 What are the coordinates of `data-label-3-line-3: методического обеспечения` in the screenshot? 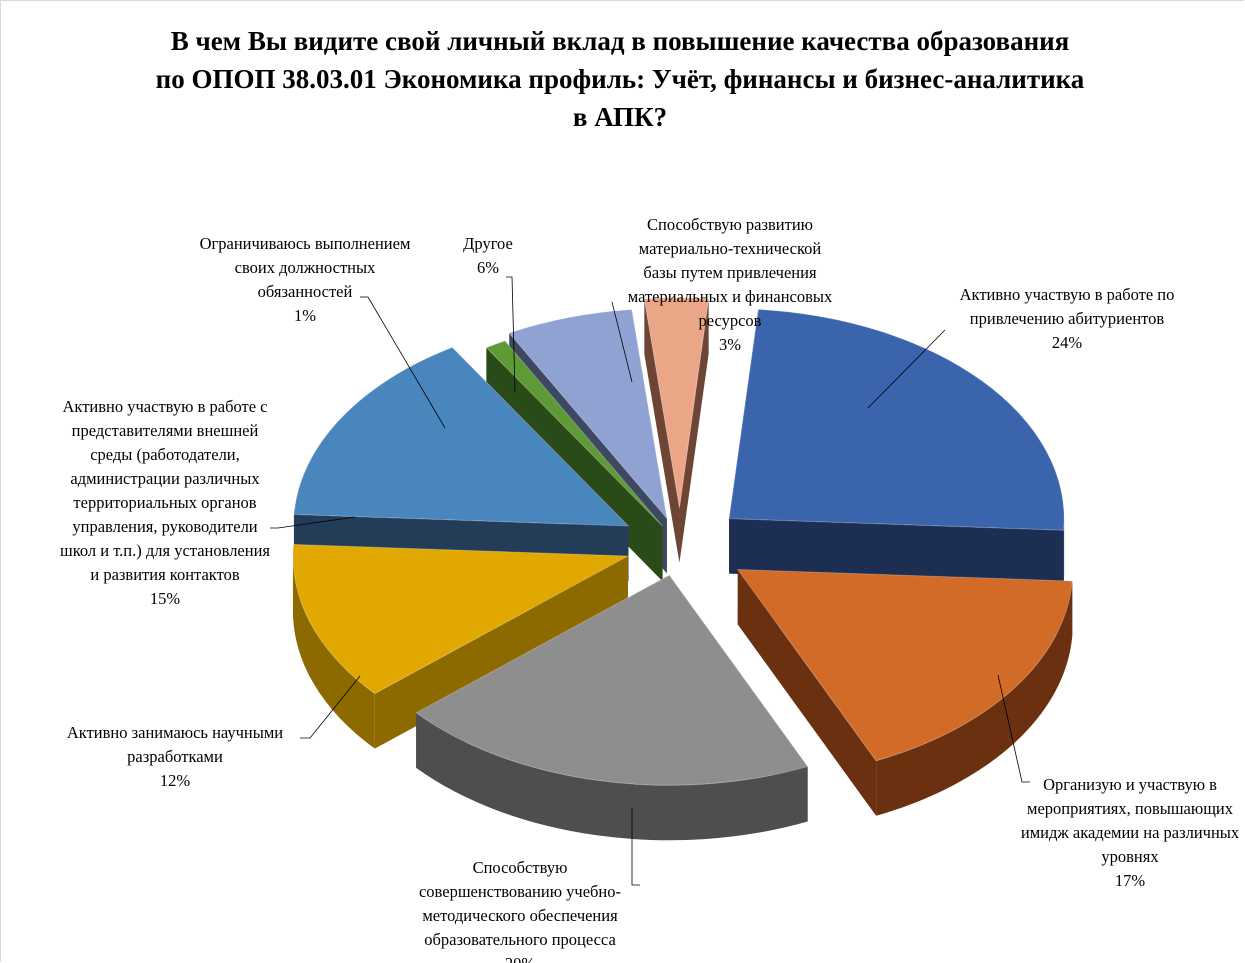 It's located at (520, 915).